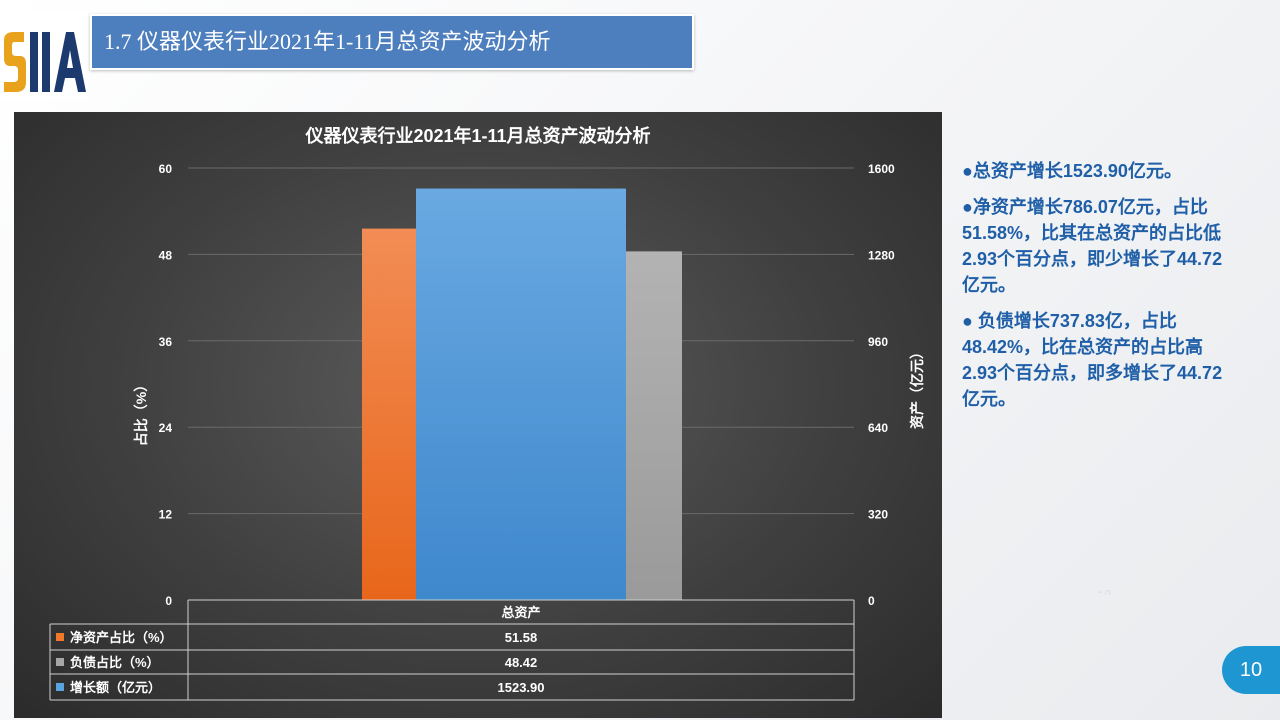 This screenshot has width=1280, height=720. I want to click on y-left-axis-label: 占比（%）, so click(141, 412).